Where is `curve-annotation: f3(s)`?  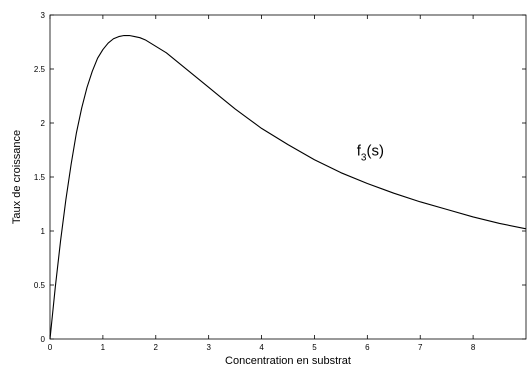 curve-annotation: f3(s) is located at coordinates (370, 152).